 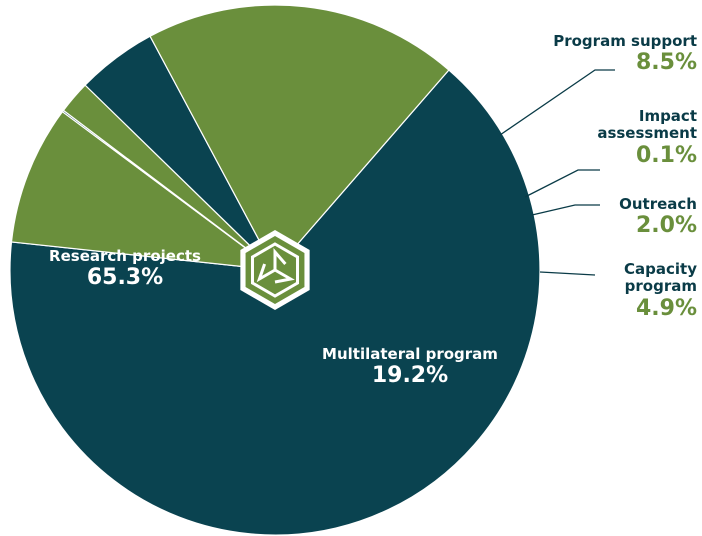 I want to click on value-label: 2.0%, so click(x=666, y=226).